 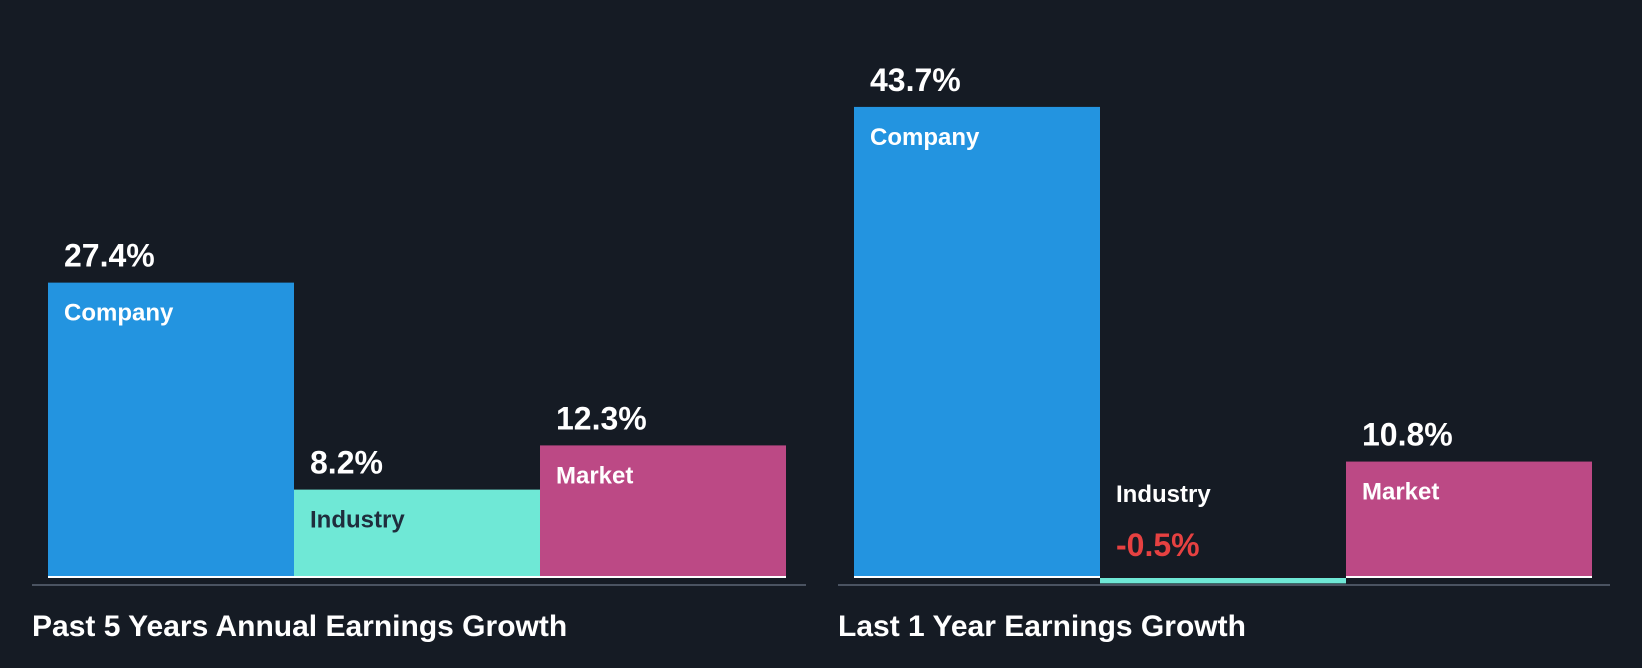 I want to click on last-1-year-bar-baseline-market, so click(x=1469, y=577).